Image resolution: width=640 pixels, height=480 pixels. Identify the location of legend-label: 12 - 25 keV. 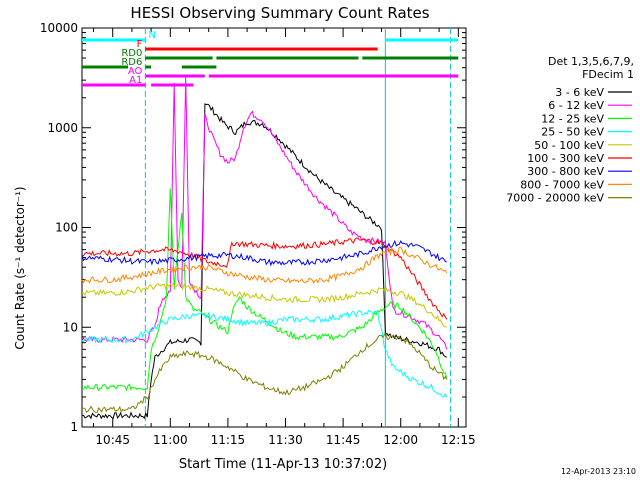
(572, 118).